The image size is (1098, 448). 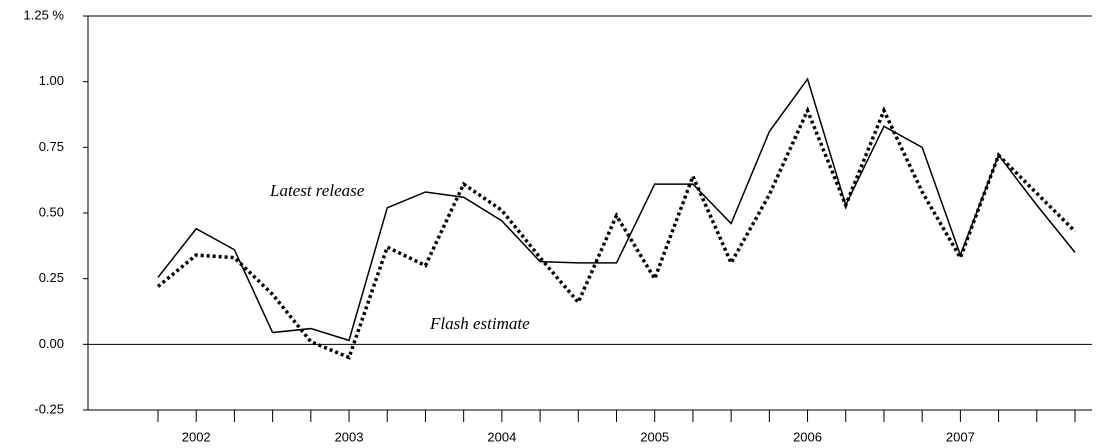 What do you see at coordinates (317, 190) in the screenshot?
I see `series-annotation: Latest release` at bounding box center [317, 190].